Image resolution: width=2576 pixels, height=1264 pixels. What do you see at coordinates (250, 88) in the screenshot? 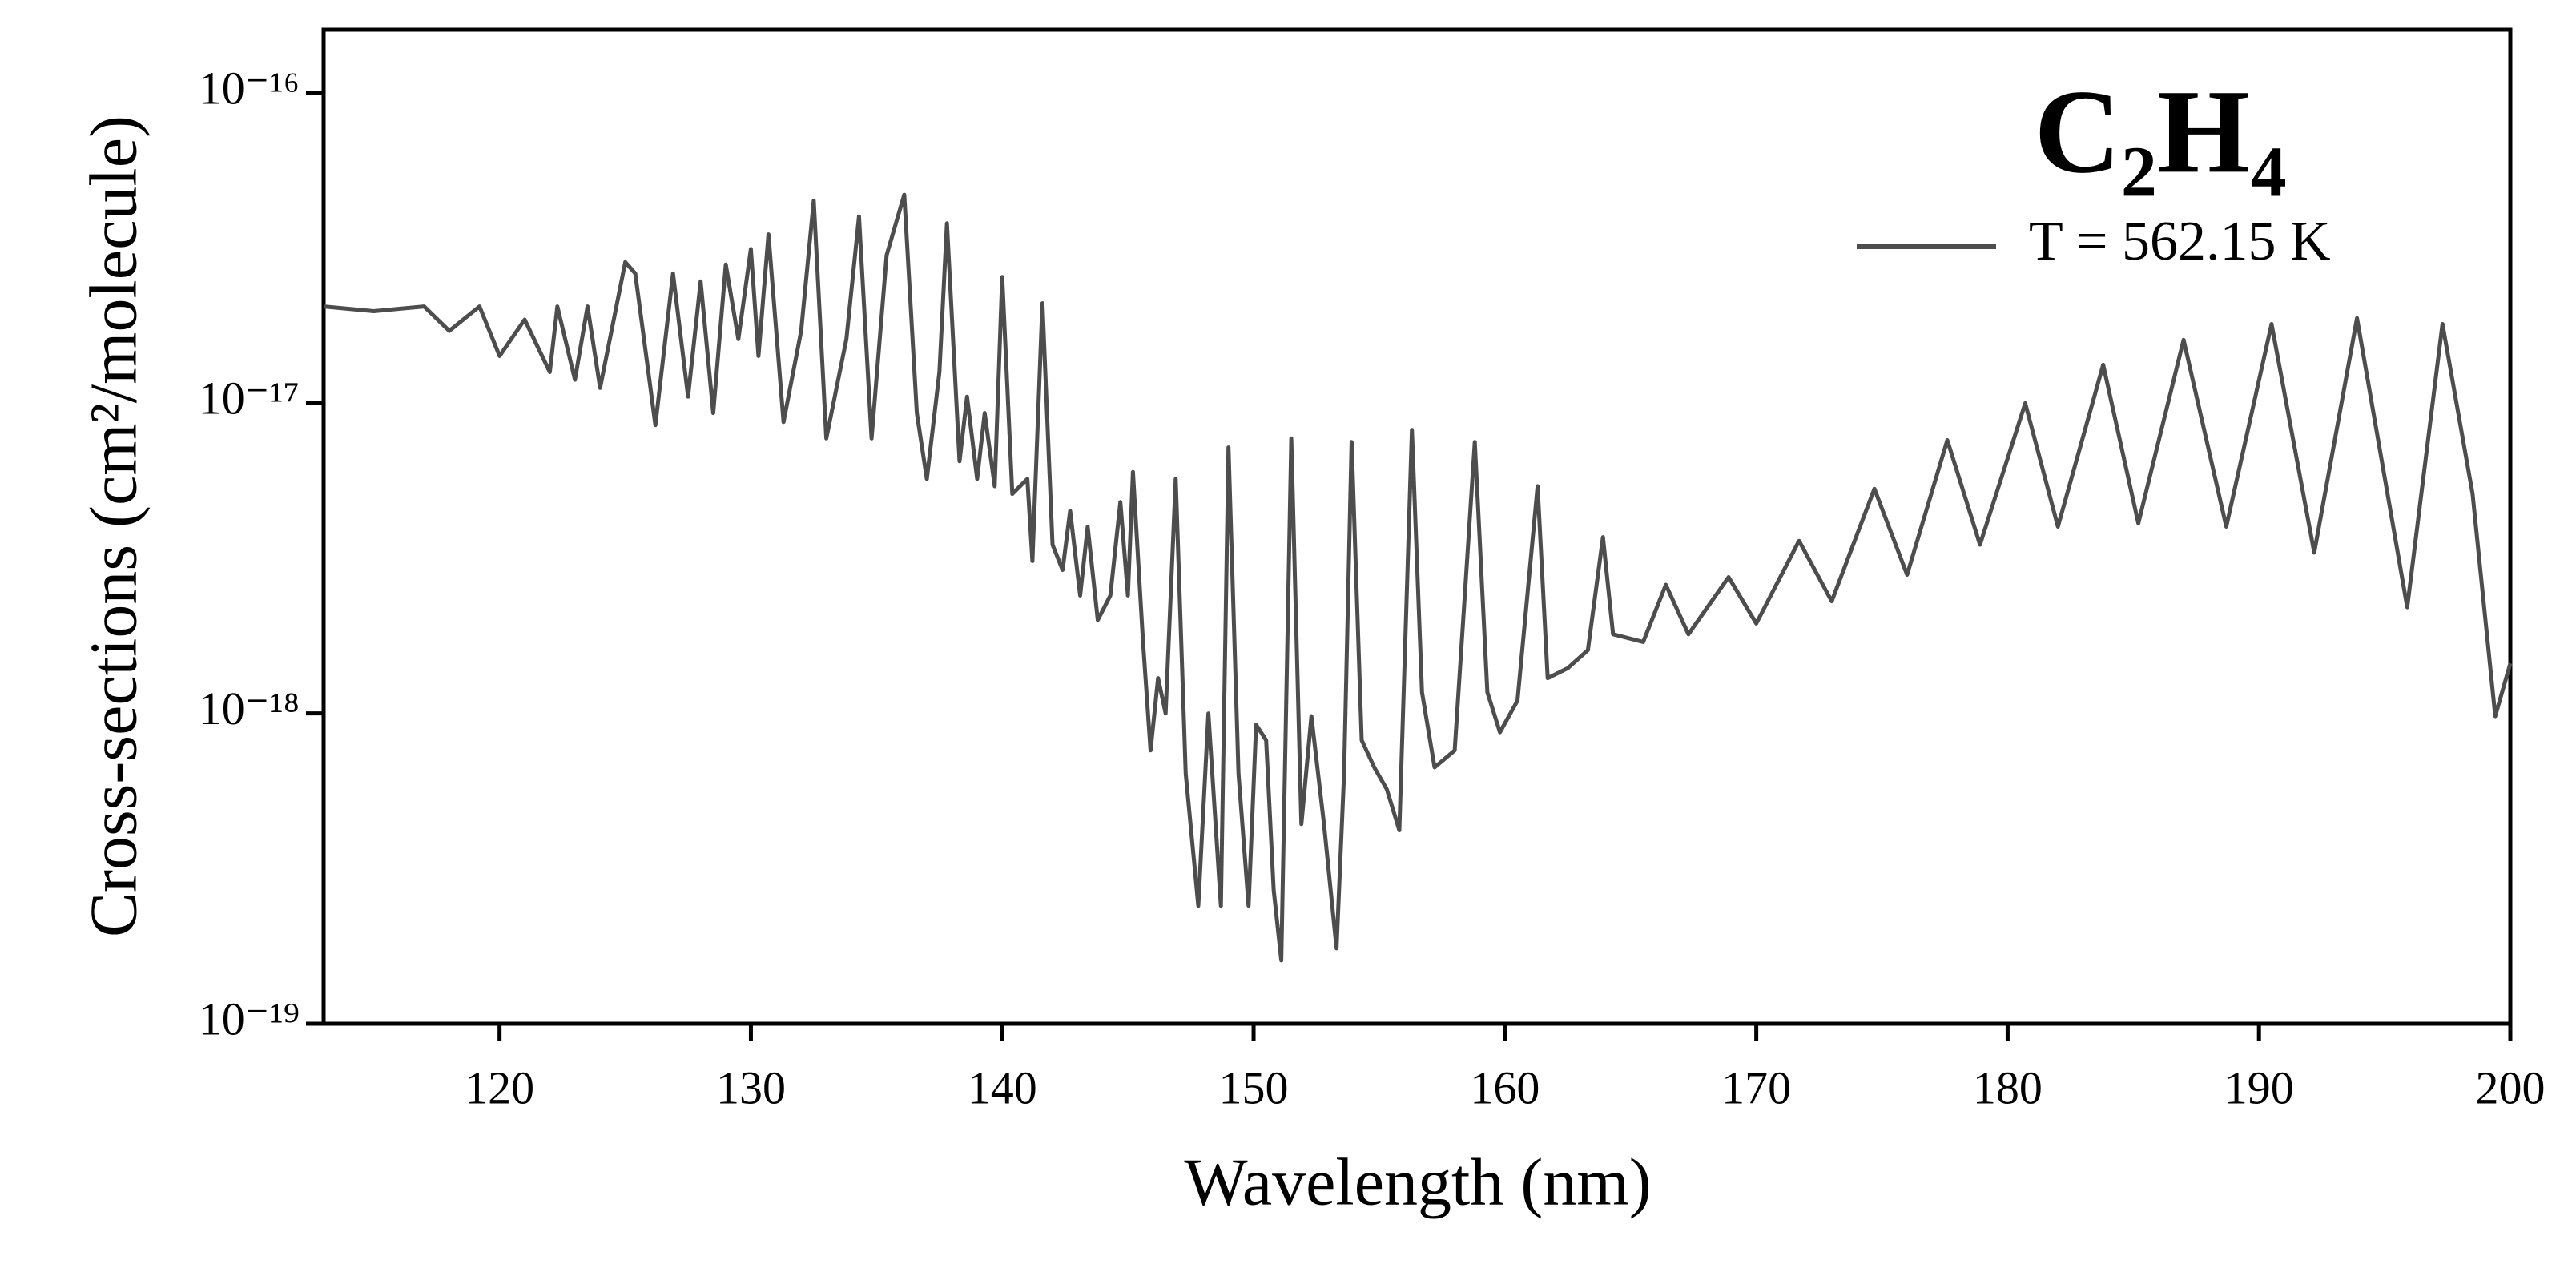
I see `y-tick-label: 10⁻¹⁶` at bounding box center [250, 88].